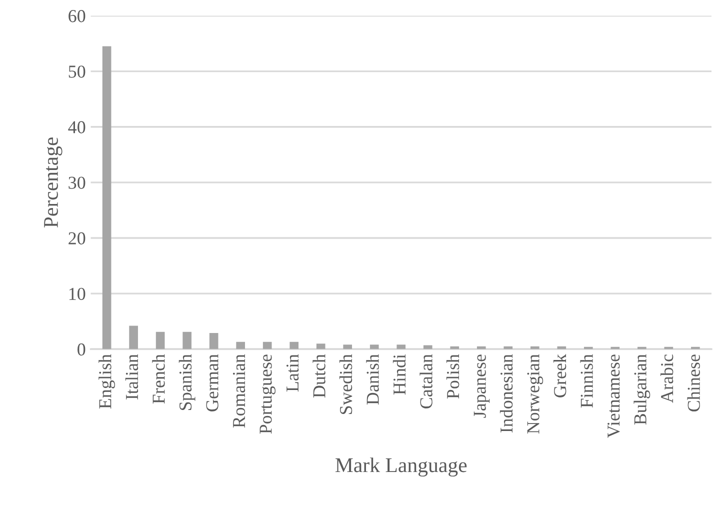 This screenshot has height=525, width=726. Describe the element at coordinates (268, 394) in the screenshot. I see `x-tick-label: Portuguese` at that location.